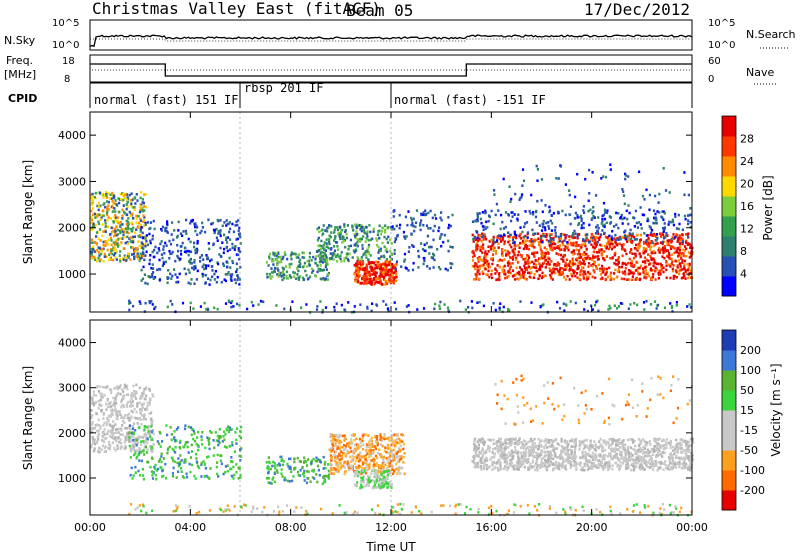  I want to click on colorbar-swatch, so click(729, 246).